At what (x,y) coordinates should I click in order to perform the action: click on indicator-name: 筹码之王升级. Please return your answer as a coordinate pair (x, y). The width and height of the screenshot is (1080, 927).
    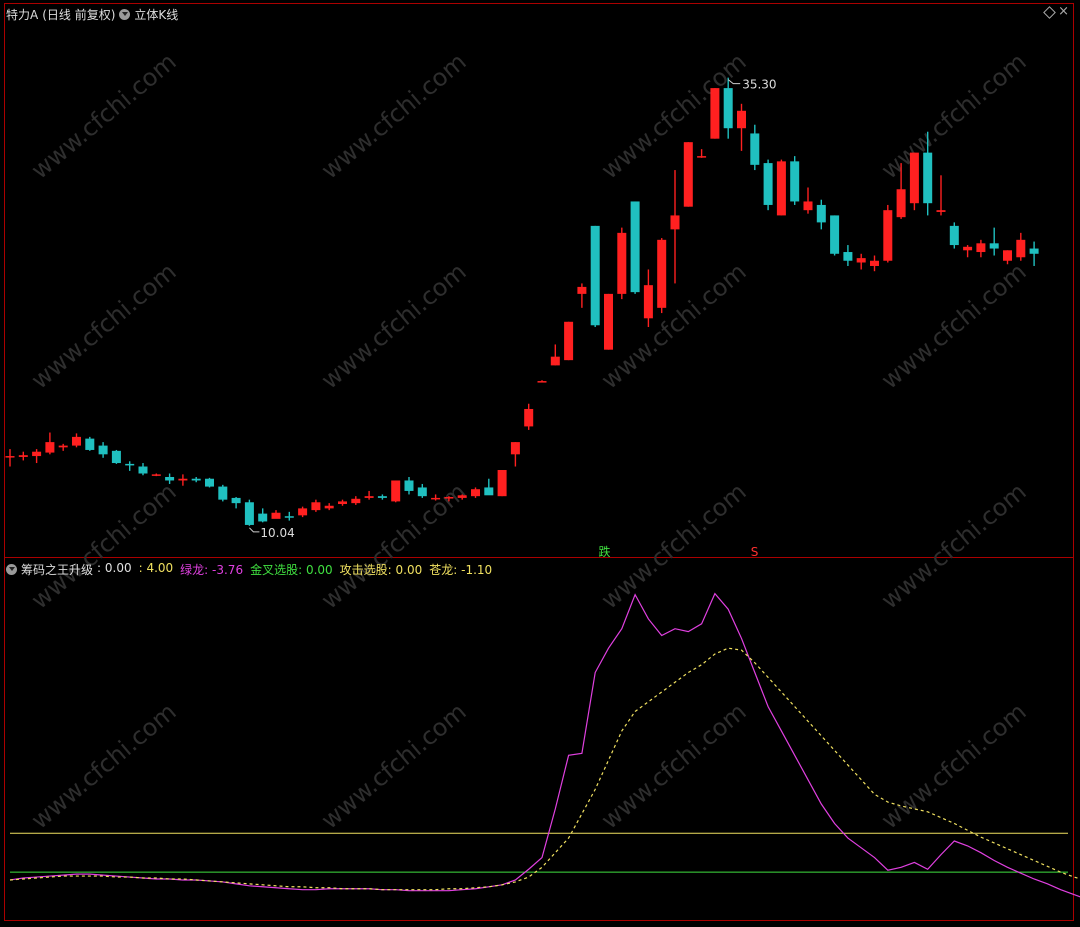
    Looking at the image, I should click on (57, 570).